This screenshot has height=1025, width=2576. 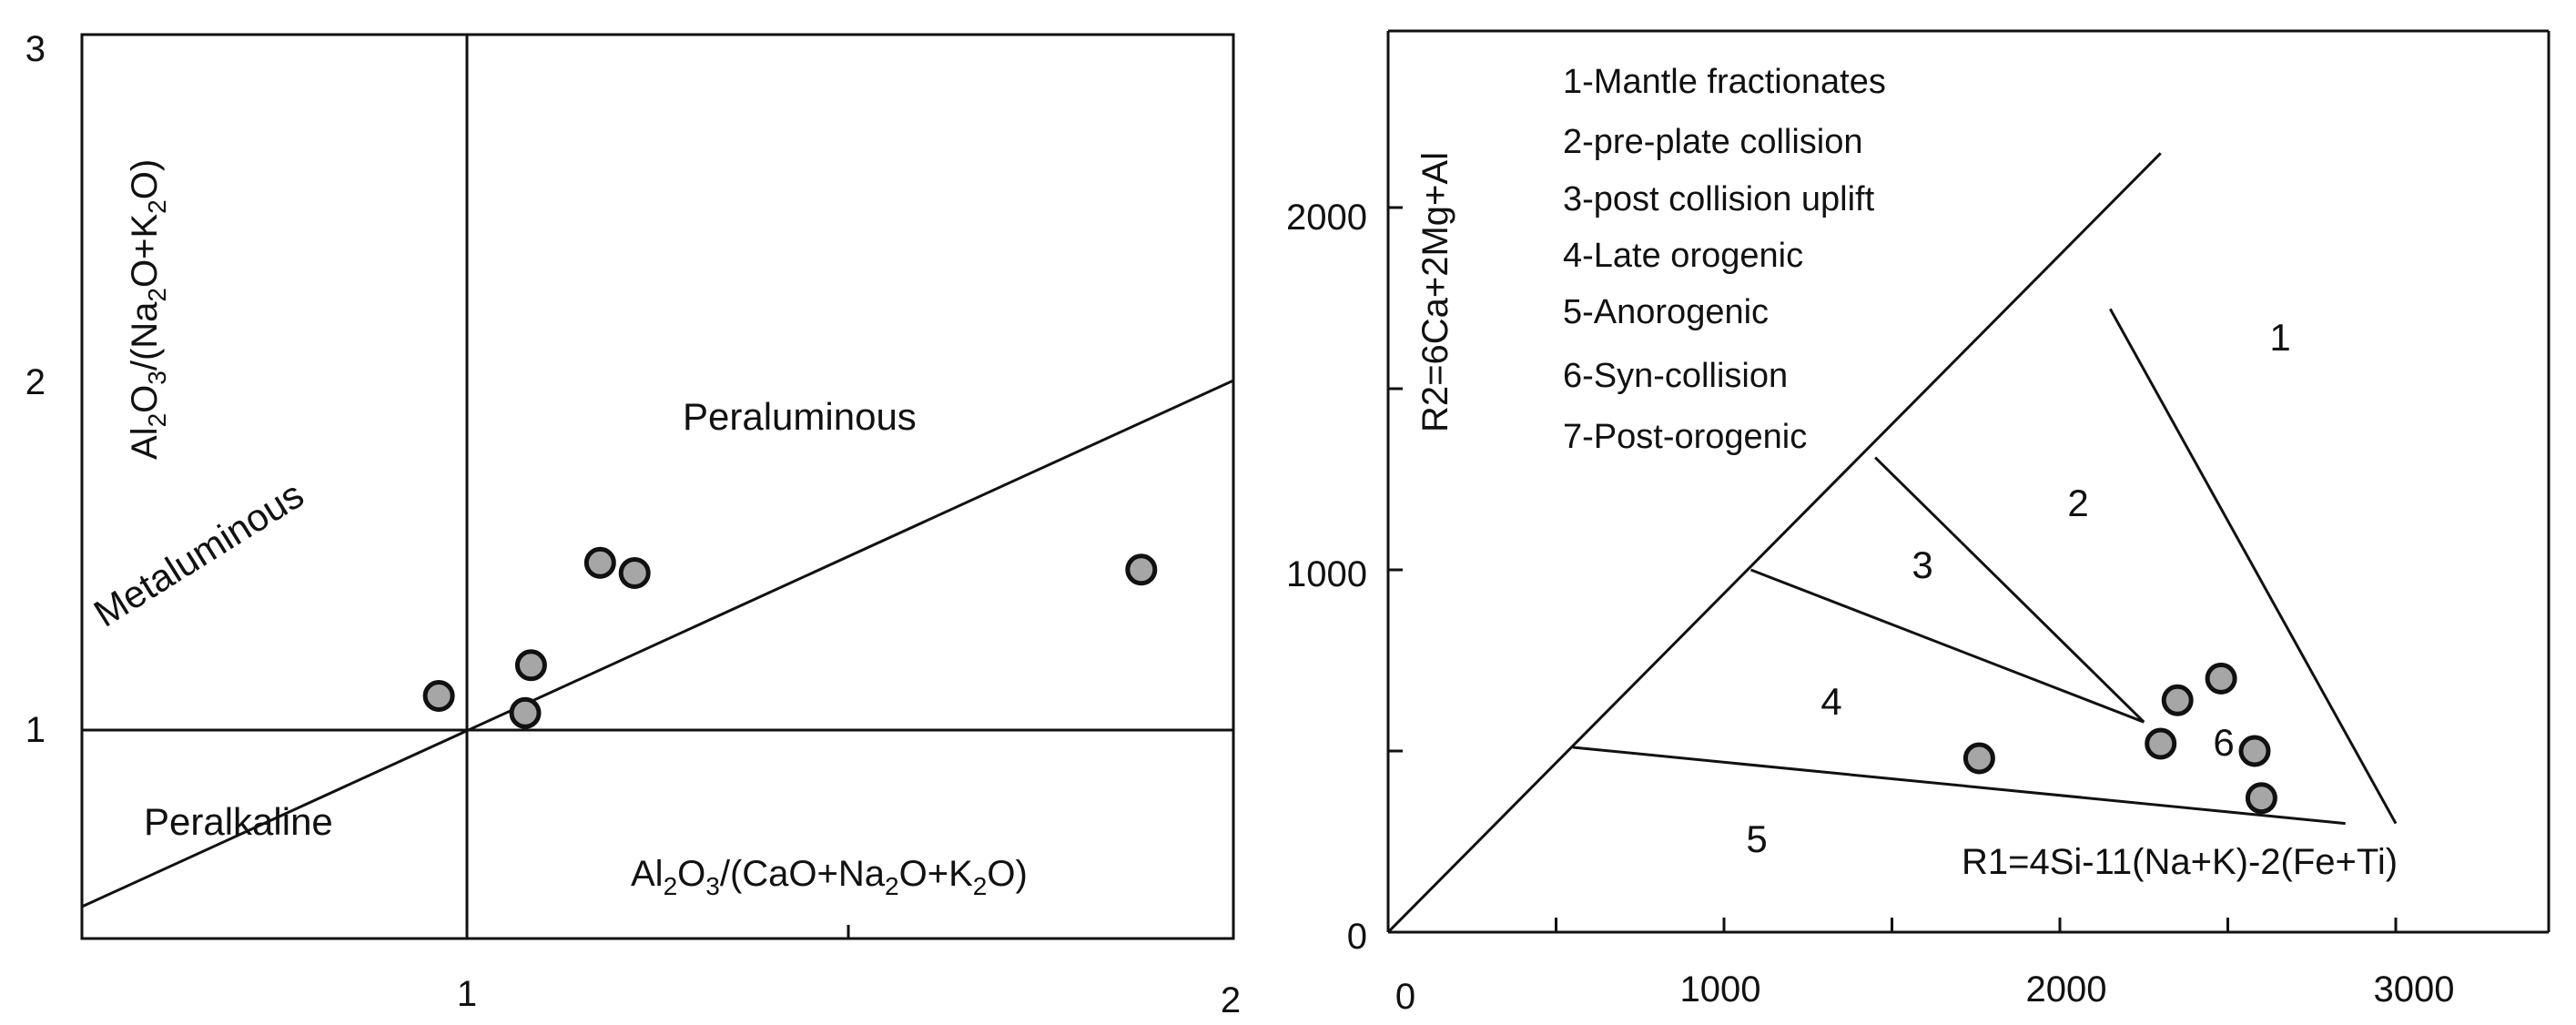 I want to click on field-label-4: 4, so click(x=1830, y=702).